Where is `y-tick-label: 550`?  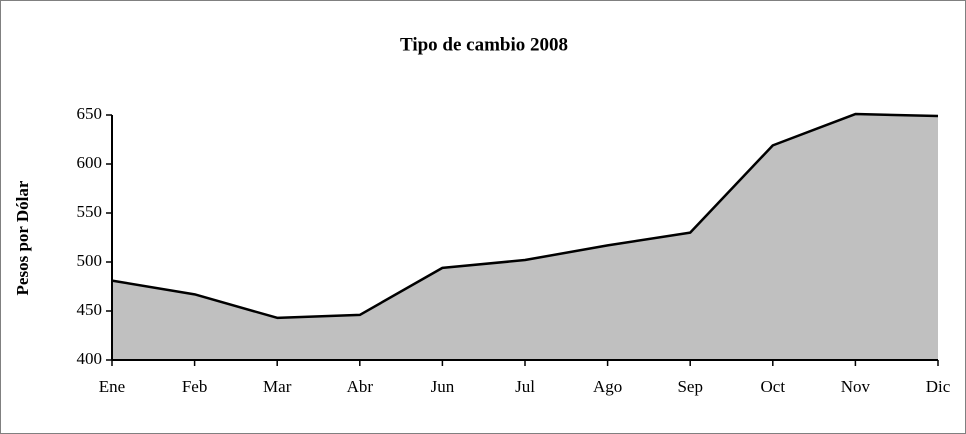 y-tick-label: 550 is located at coordinates (90, 211).